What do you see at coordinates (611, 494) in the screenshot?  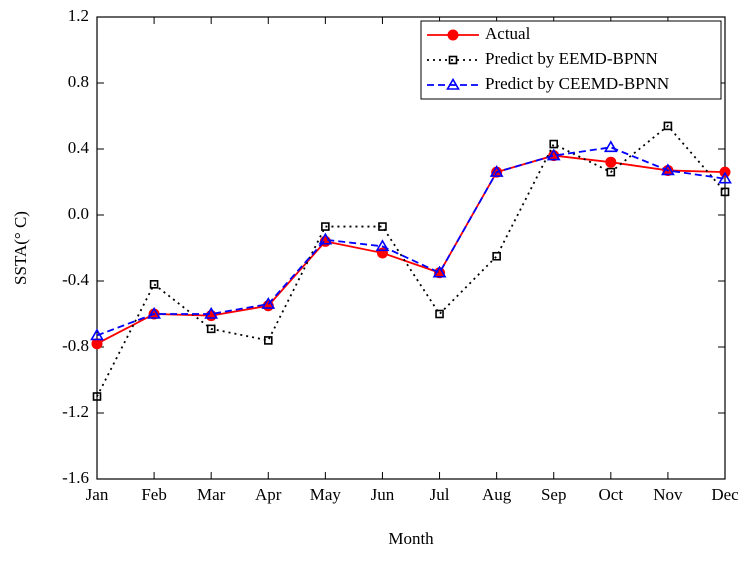 I see `x-tick-label: Oct` at bounding box center [611, 494].